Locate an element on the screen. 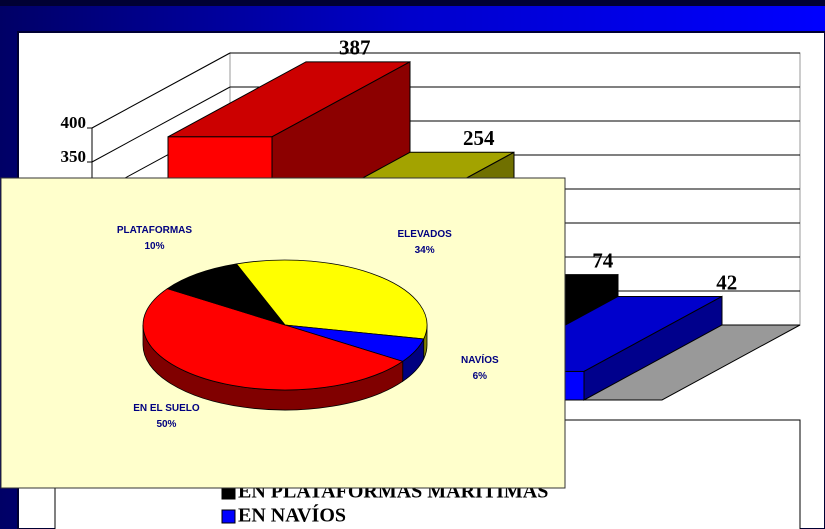  data-label: 42 is located at coordinates (726, 282).